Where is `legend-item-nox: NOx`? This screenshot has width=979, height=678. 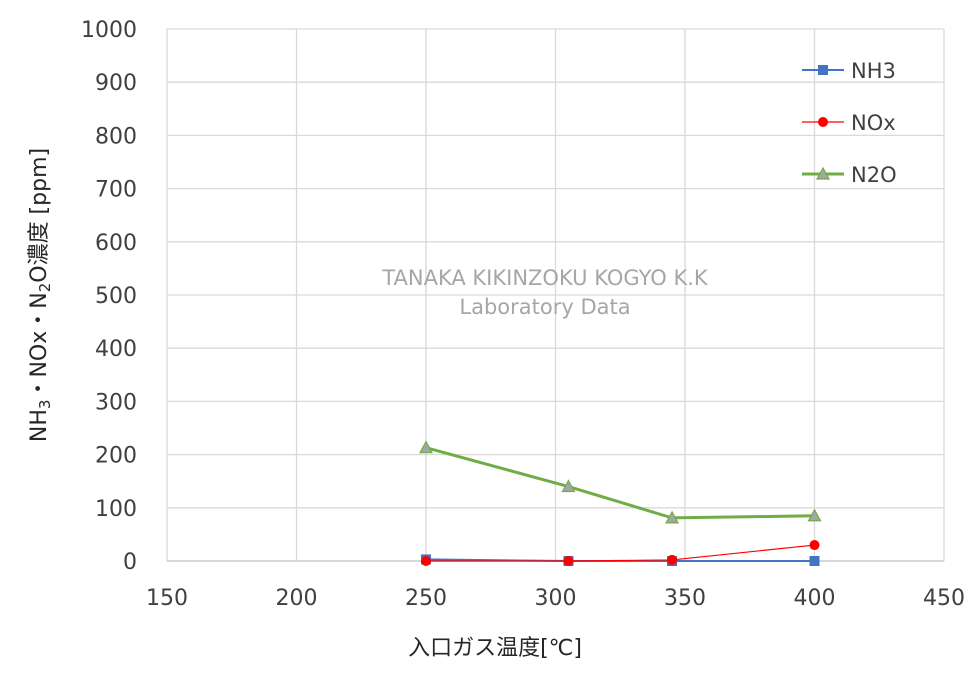 legend-item-nox: NOx is located at coordinates (849, 123).